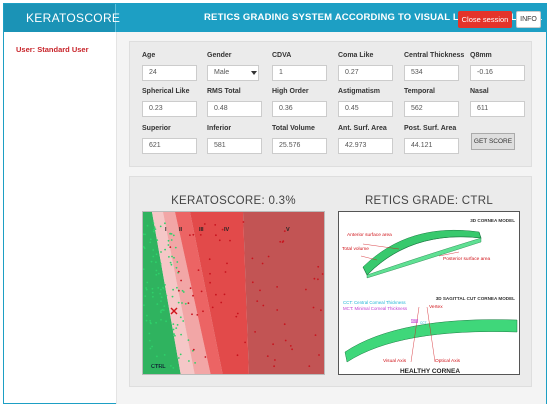 This screenshot has width=550, height=407. What do you see at coordinates (497, 109) in the screenshot?
I see `nasal-input: 611` at bounding box center [497, 109].